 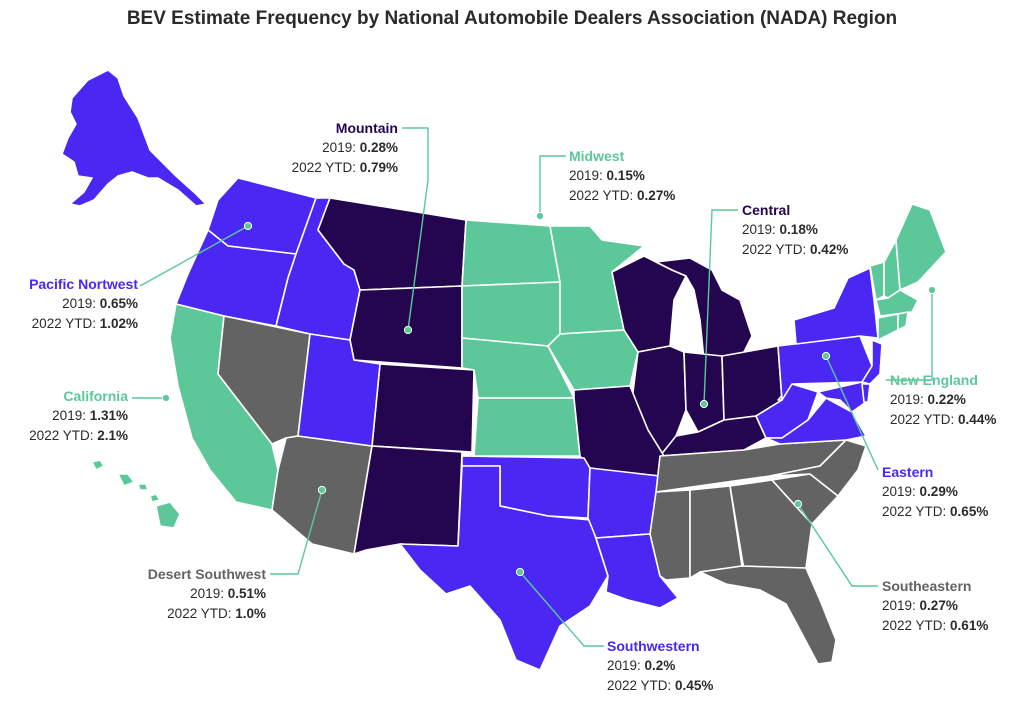 What do you see at coordinates (136, 494) in the screenshot?
I see `state-hawaii` at bounding box center [136, 494].